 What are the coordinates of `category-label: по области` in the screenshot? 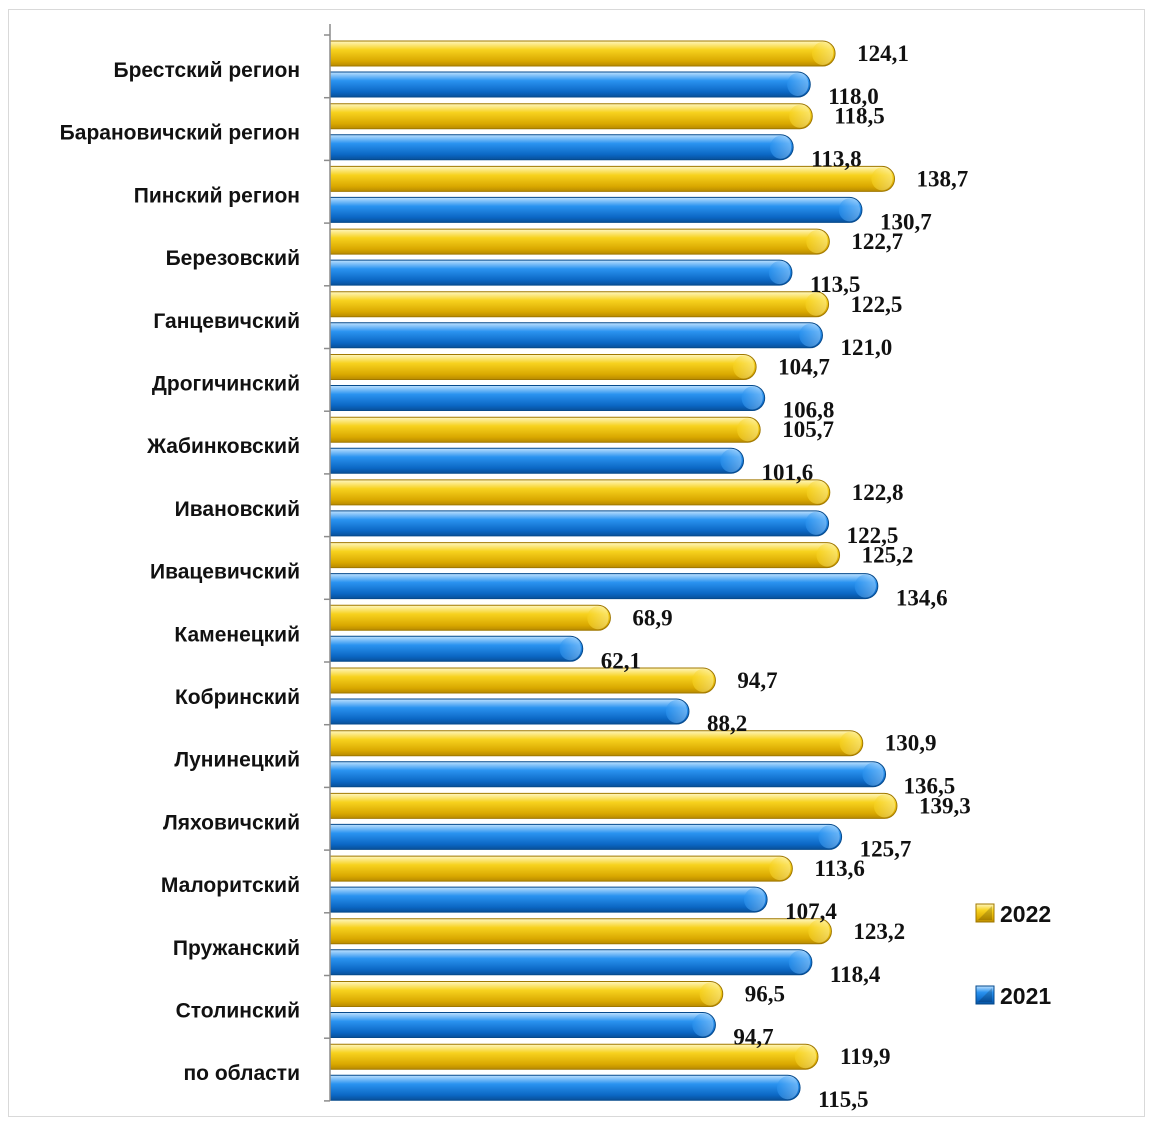 It's located at (241, 1073).